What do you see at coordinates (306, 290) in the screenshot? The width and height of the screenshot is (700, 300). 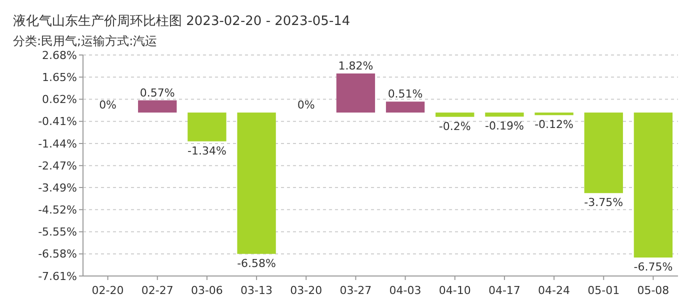 I see `x-tick-label: 03-20` at bounding box center [306, 290].